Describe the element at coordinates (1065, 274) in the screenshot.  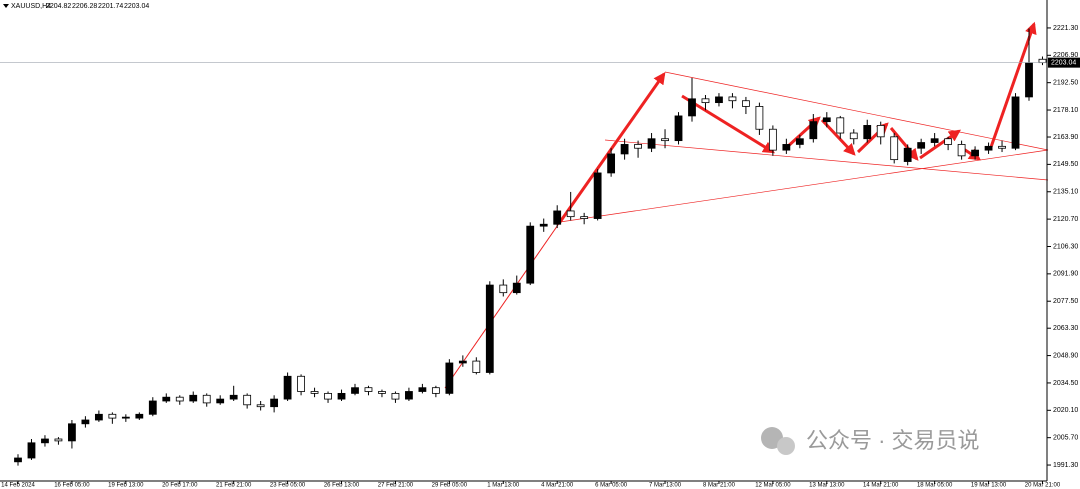
I see `y-tick-label: 2091.90` at that location.